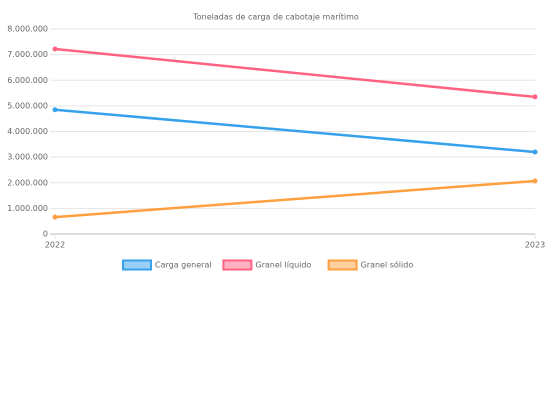 This screenshot has height=414, width=552. I want to click on y-tick-label: 3.000.000, so click(27, 157).